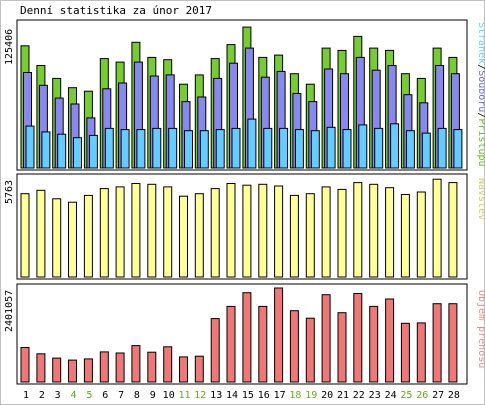 The image size is (485, 405). Describe the element at coordinates (169, 395) in the screenshot. I see `day-label: 10` at that location.